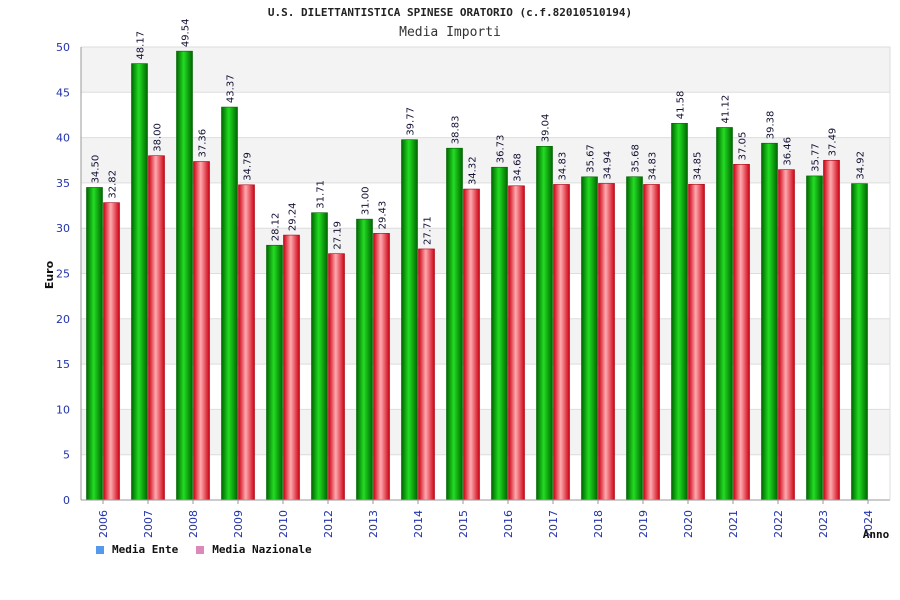  Describe the element at coordinates (321, 194) in the screenshot. I see `data-label: 31.71` at that location.